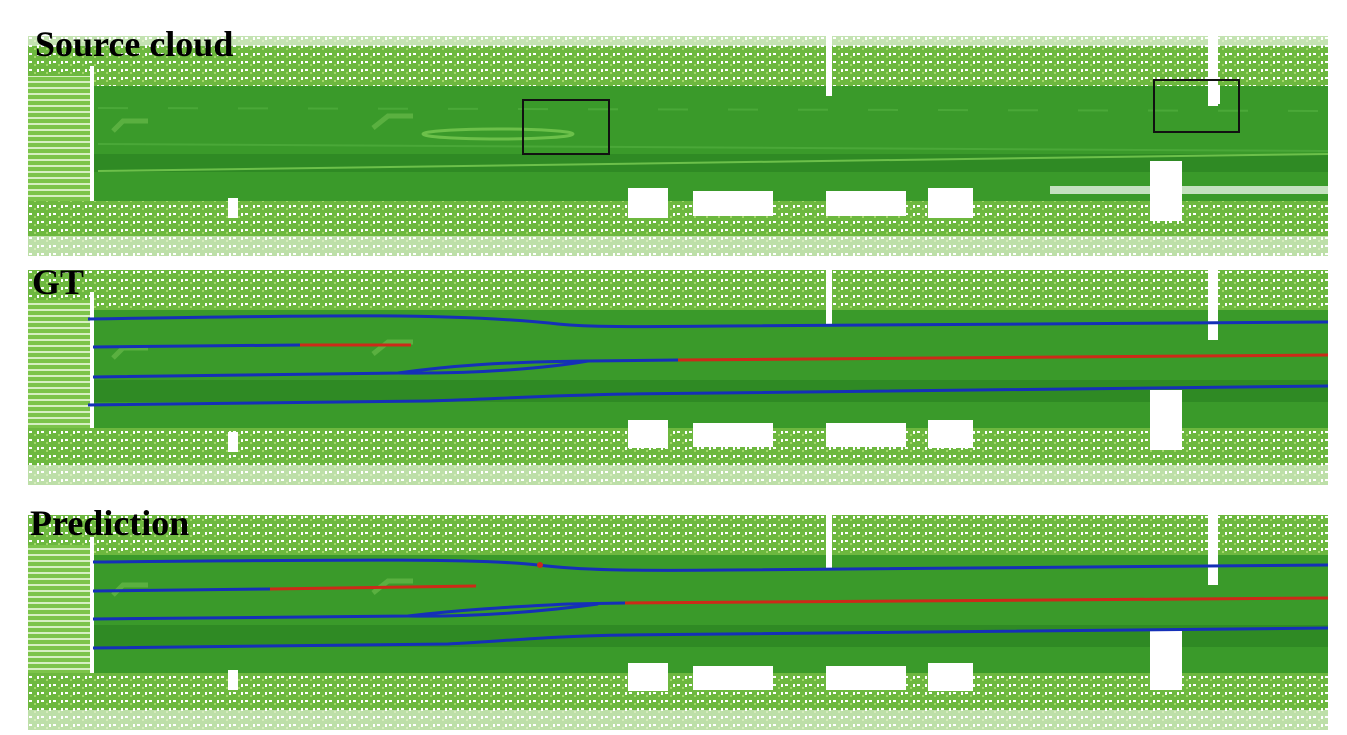 This screenshot has height=735, width=1347. What do you see at coordinates (134, 44) in the screenshot?
I see `source-cloud-label: Source cloud` at bounding box center [134, 44].